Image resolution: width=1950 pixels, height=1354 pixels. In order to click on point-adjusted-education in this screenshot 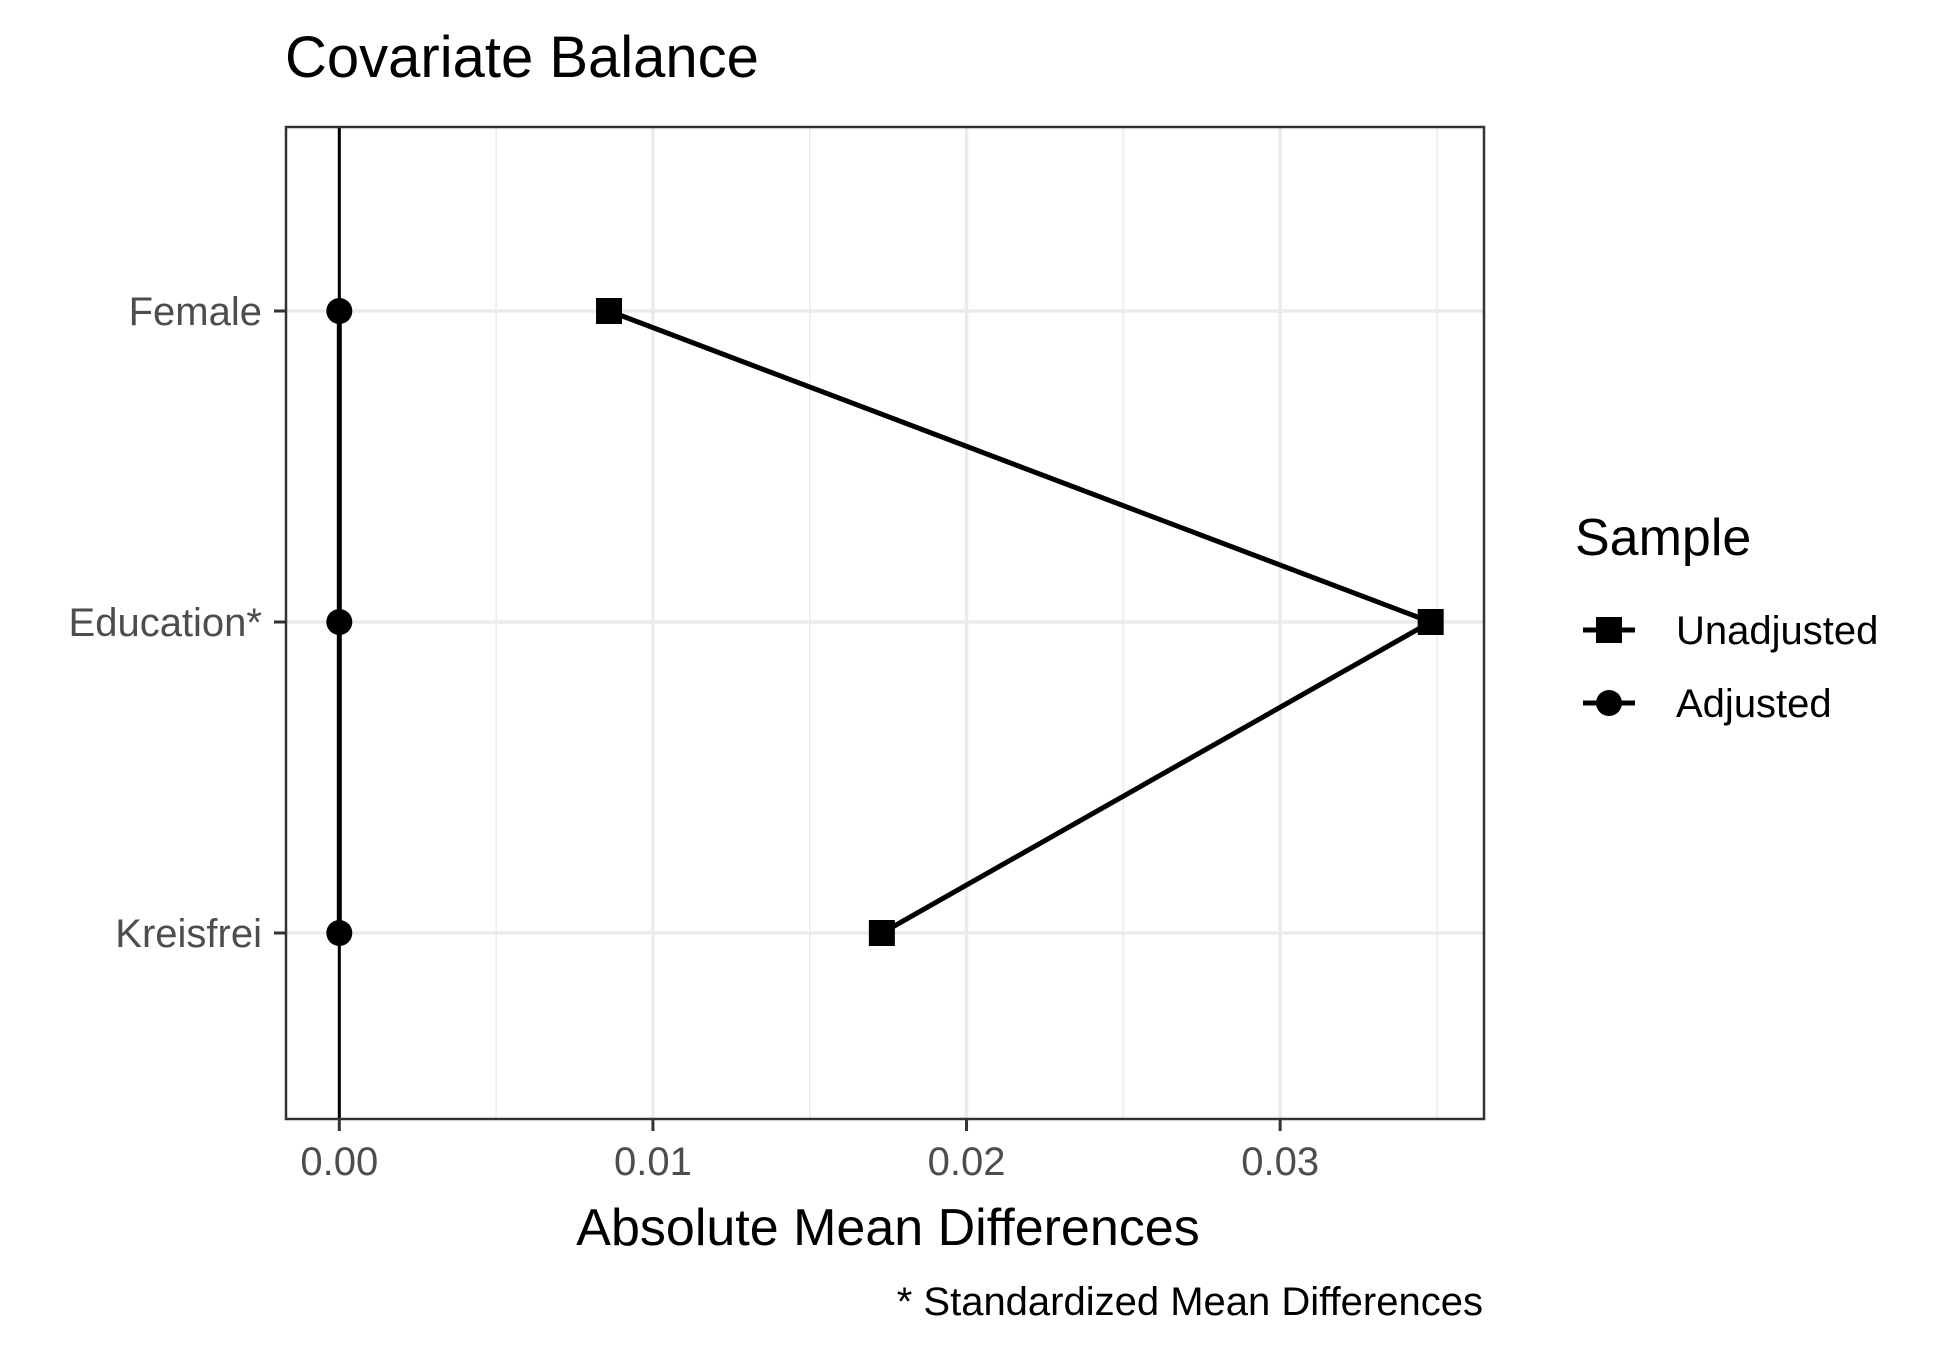, I will do `click(339, 622)`.